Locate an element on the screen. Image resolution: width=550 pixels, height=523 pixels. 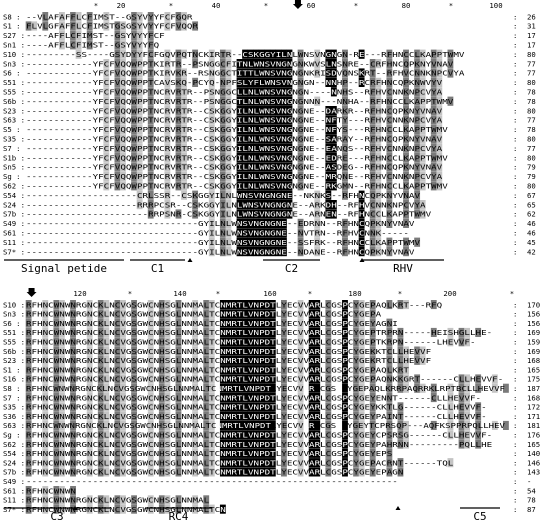
sequence-end-position: 168 is located at coordinates (533, 397).